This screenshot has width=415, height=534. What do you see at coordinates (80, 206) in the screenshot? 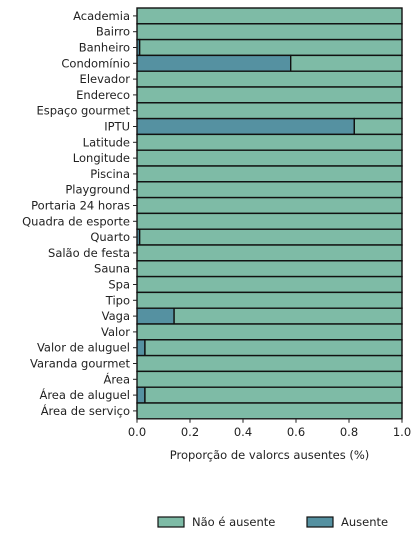
I see `category-label: Portaria 24 horas` at bounding box center [80, 206].